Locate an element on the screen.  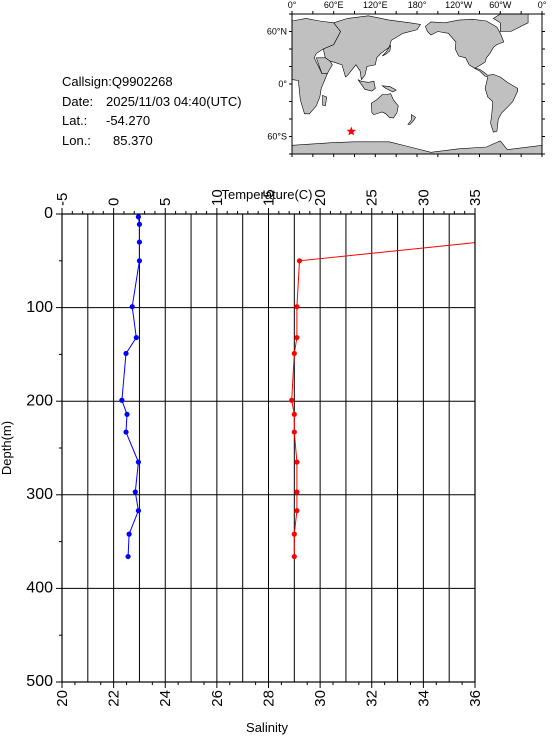
salinity-tick-label: 36 is located at coordinates (475, 698).